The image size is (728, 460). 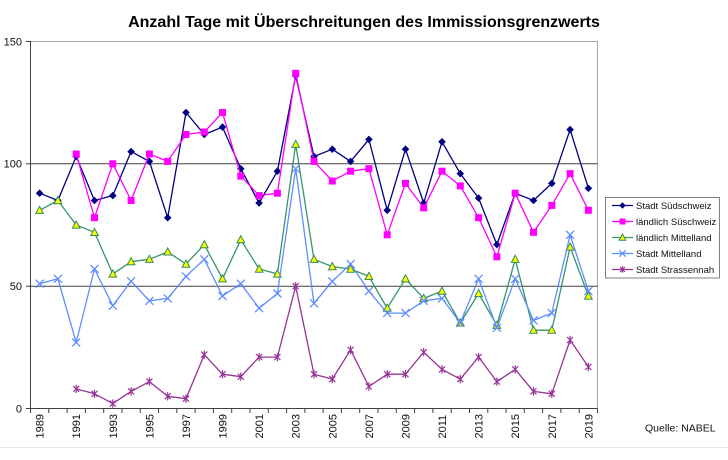 I want to click on svg-text: 2009, so click(x=407, y=426).